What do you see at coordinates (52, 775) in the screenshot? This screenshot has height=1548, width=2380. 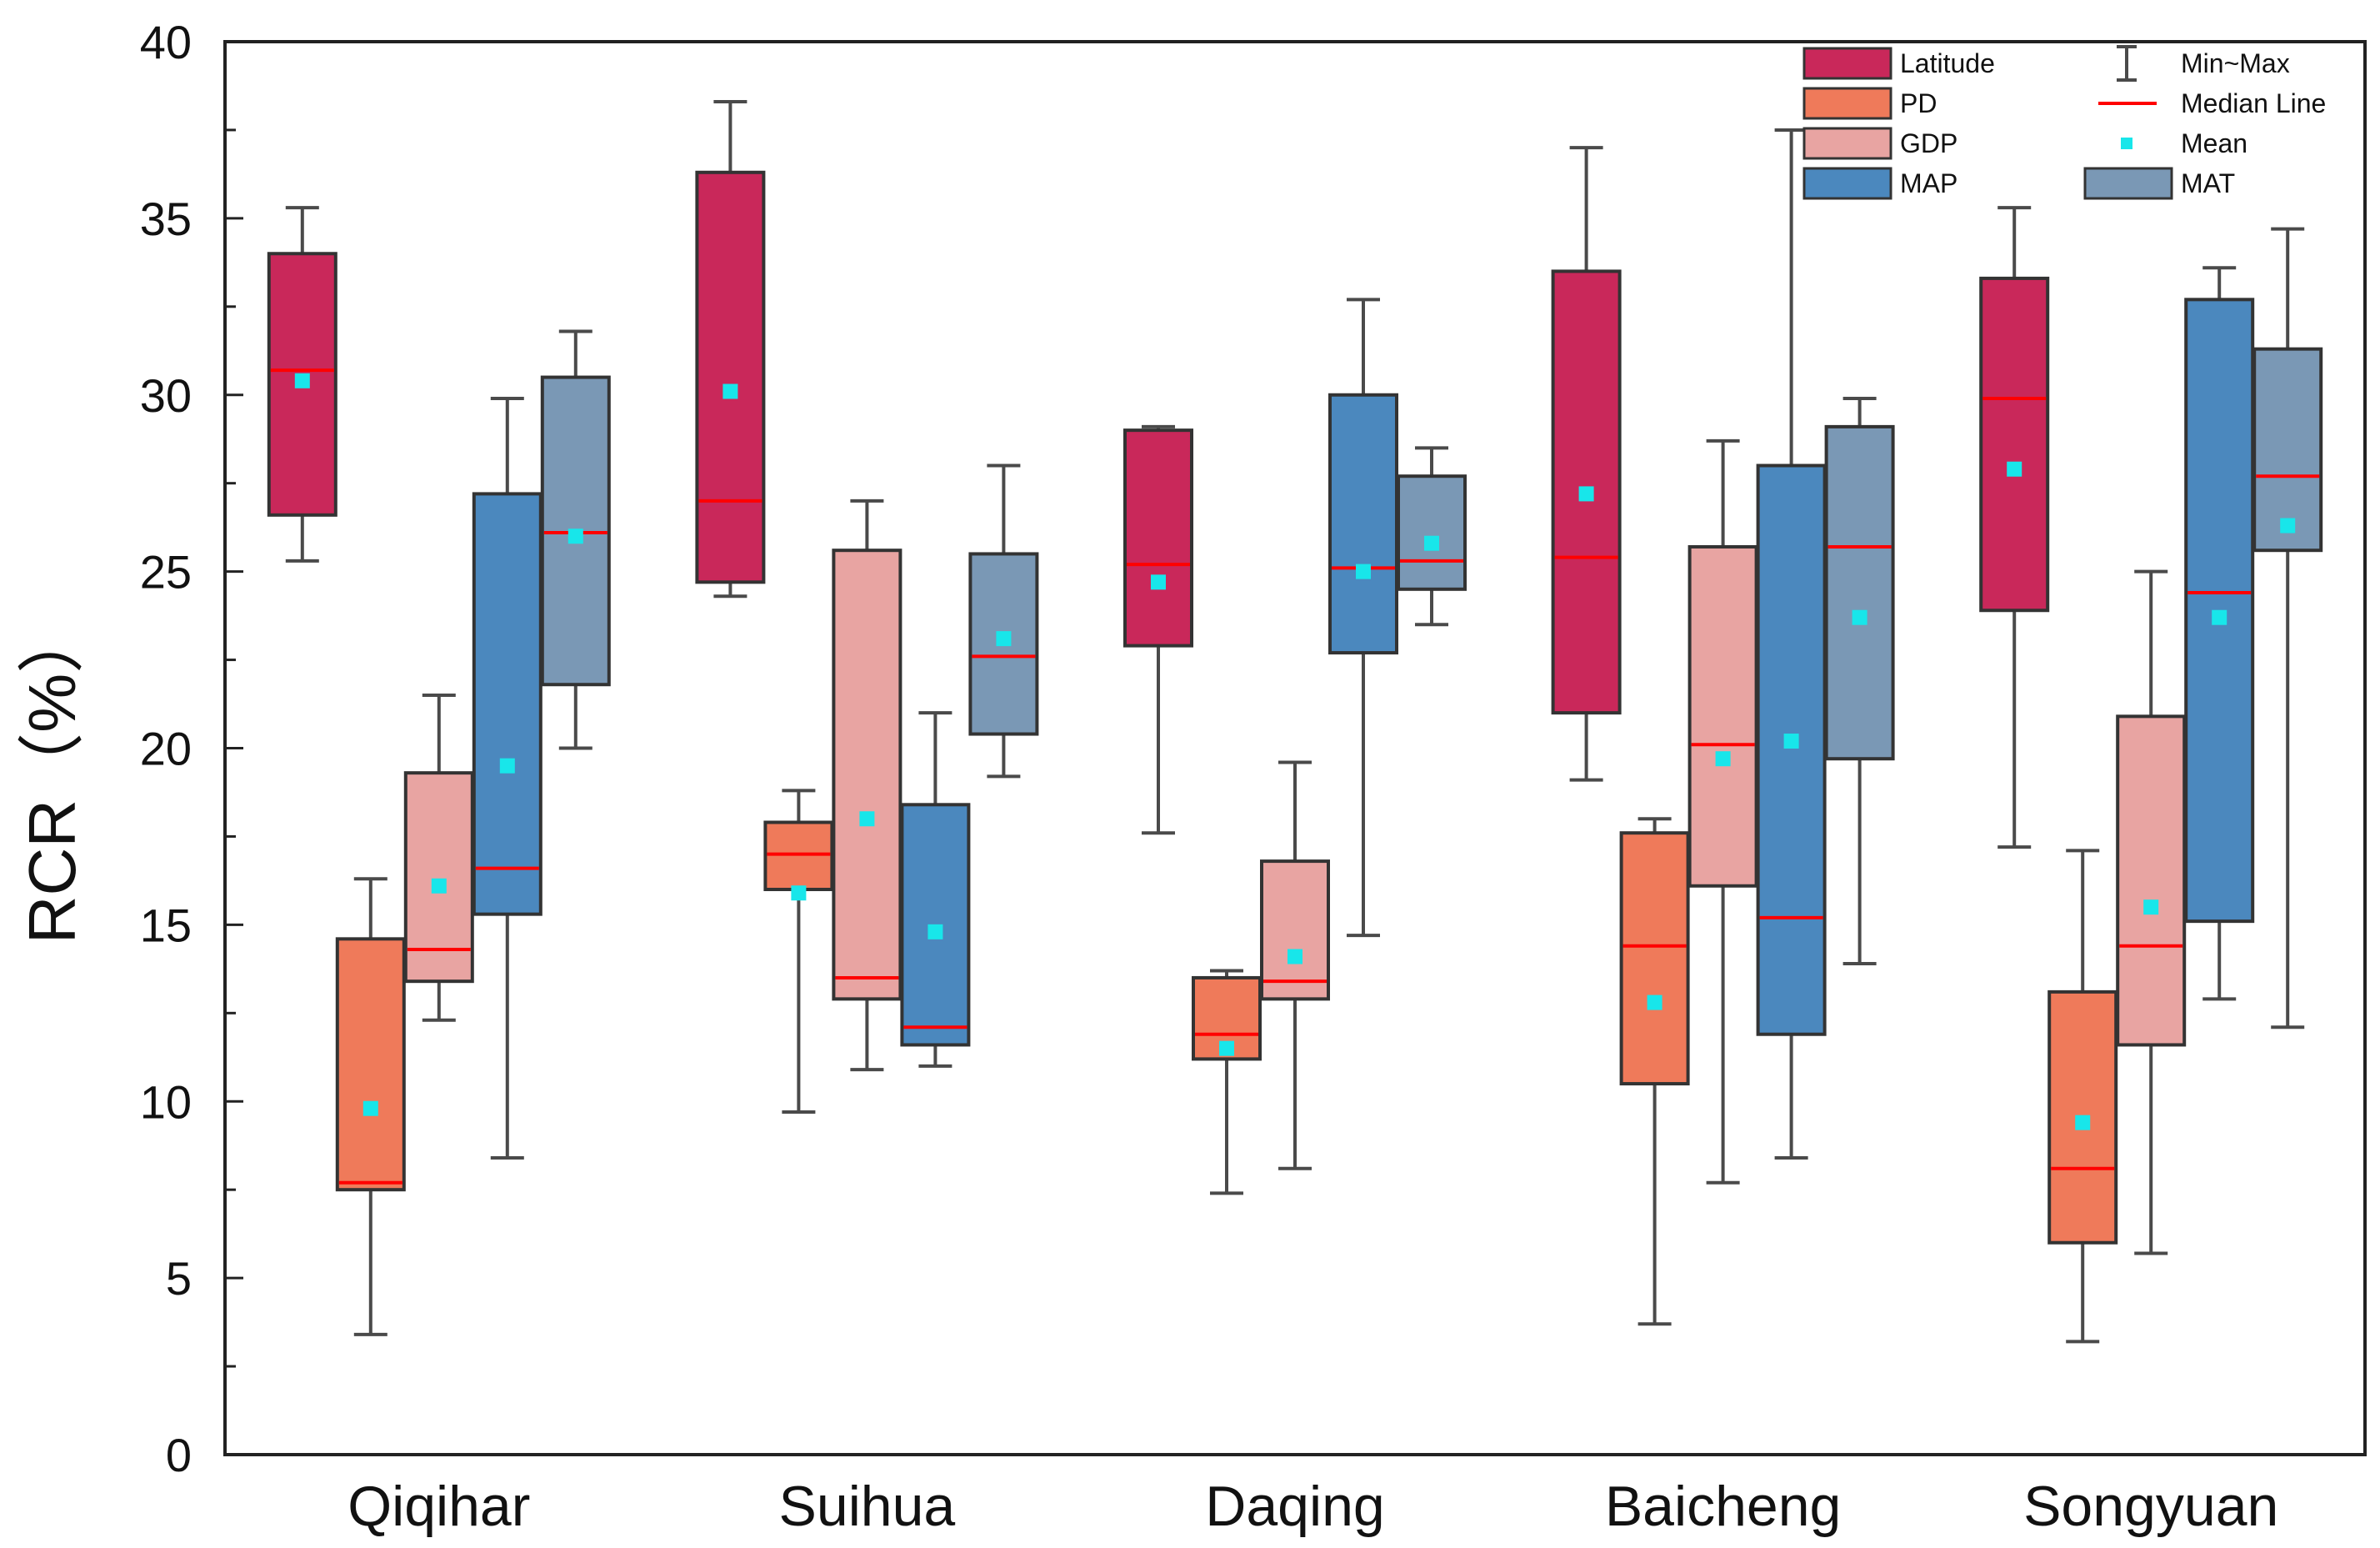 I see `y-axis-title: RCR（%）` at bounding box center [52, 775].